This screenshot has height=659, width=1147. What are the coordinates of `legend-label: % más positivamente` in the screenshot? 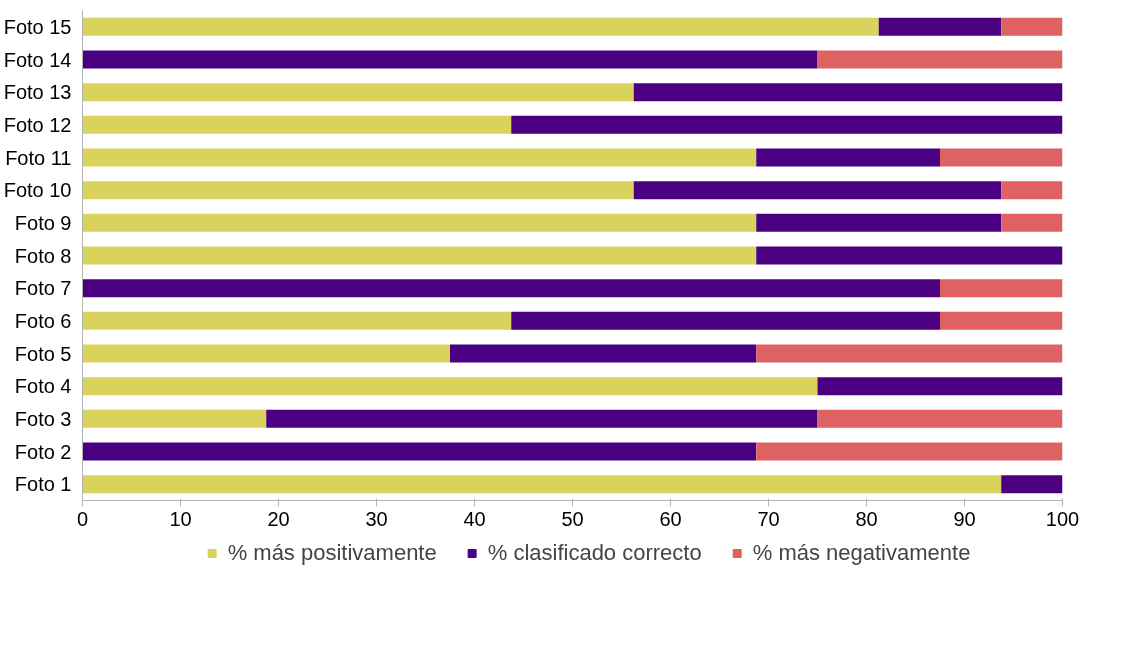 It's located at (332, 553).